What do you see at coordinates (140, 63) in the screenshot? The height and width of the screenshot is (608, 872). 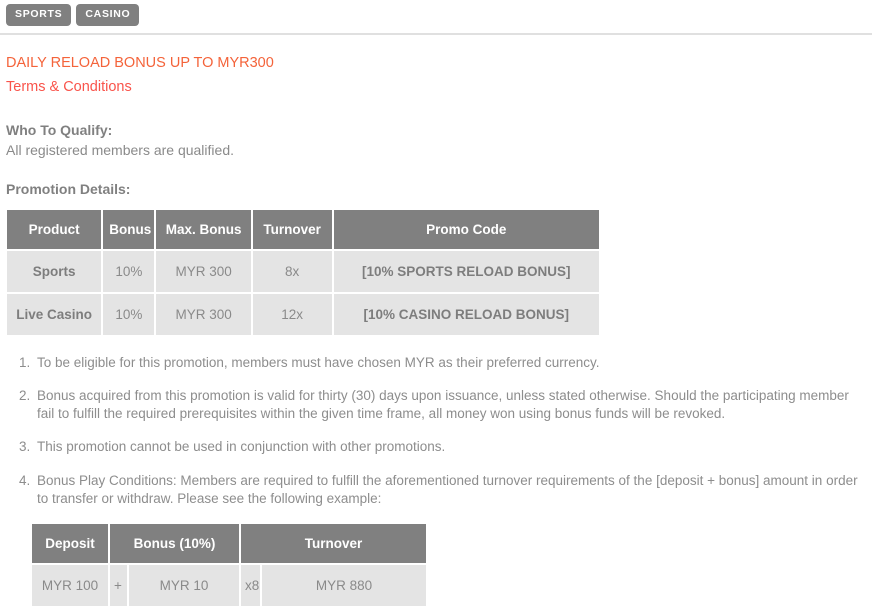 I see `page-title: DAILY RELOAD BONUS UP TO MYR300` at bounding box center [140, 63].